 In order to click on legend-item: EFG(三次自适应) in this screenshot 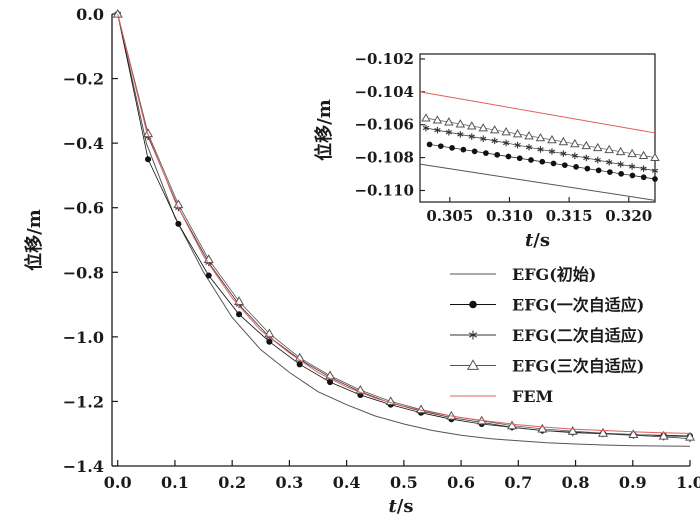, I will do `click(547, 366)`.